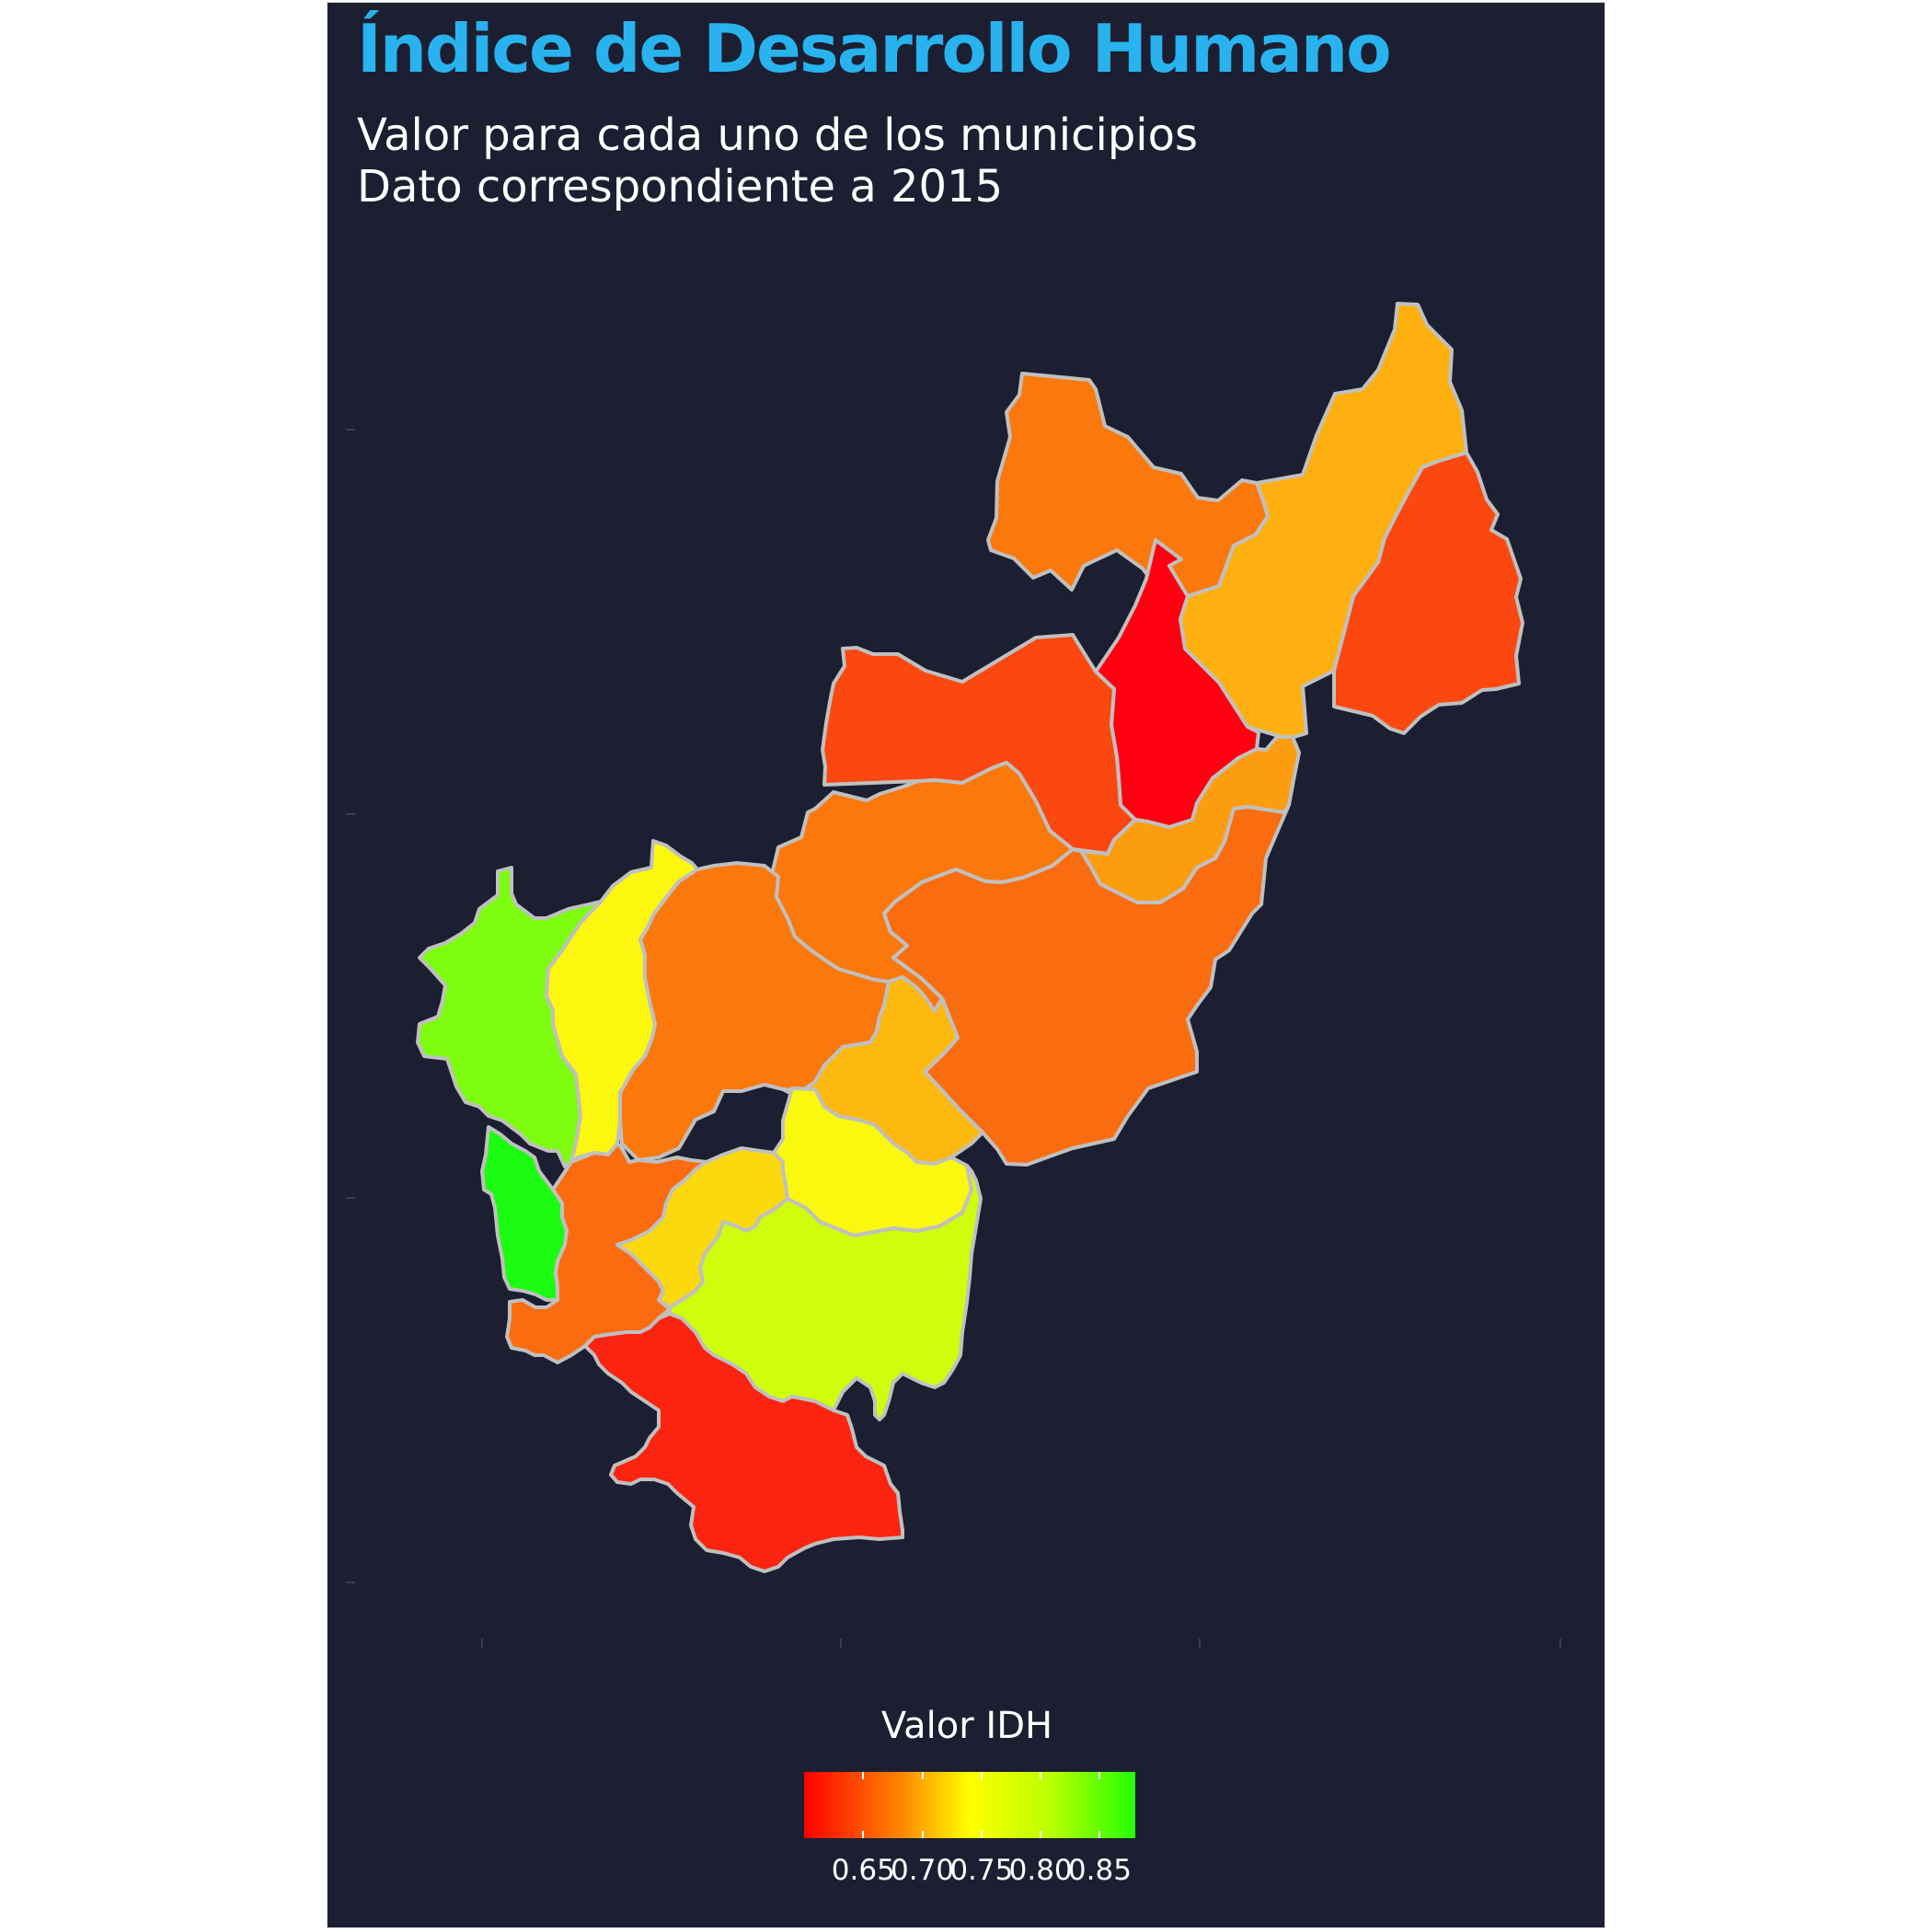 Image resolution: width=1932 pixels, height=1932 pixels. What do you see at coordinates (1040, 1870) in the screenshot?
I see `legend-tick-label: 0.80` at bounding box center [1040, 1870].